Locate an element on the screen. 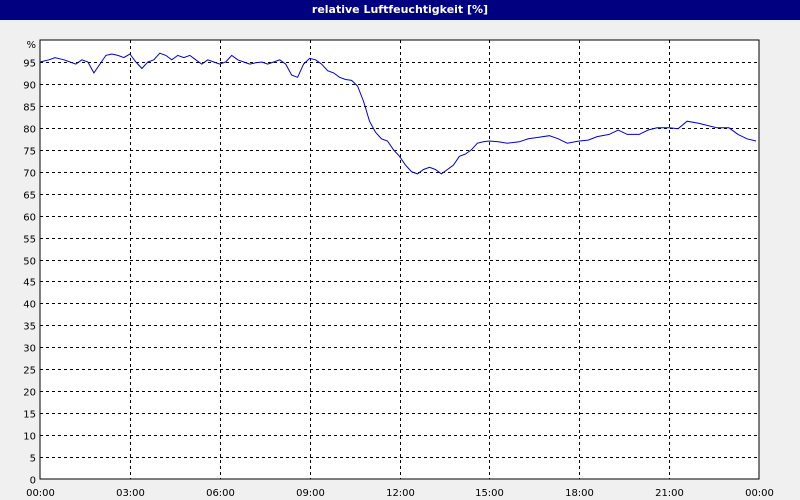 This screenshot has width=800, height=500. y-tick-label: 50 is located at coordinates (29, 262).